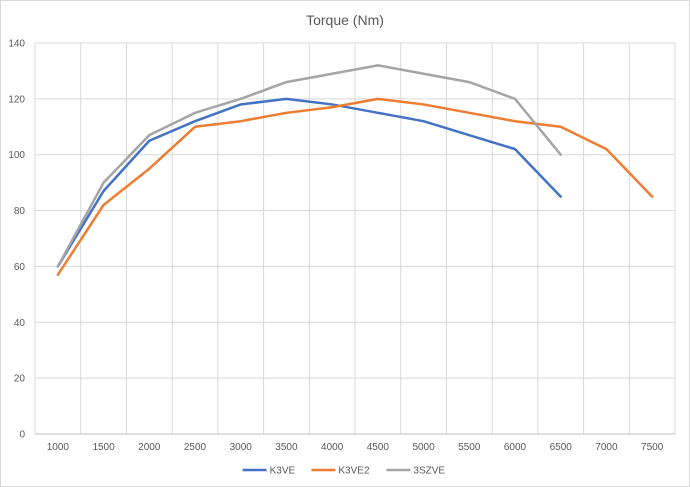 This screenshot has width=690, height=487. I want to click on y-tick-label: 140, so click(16, 44).